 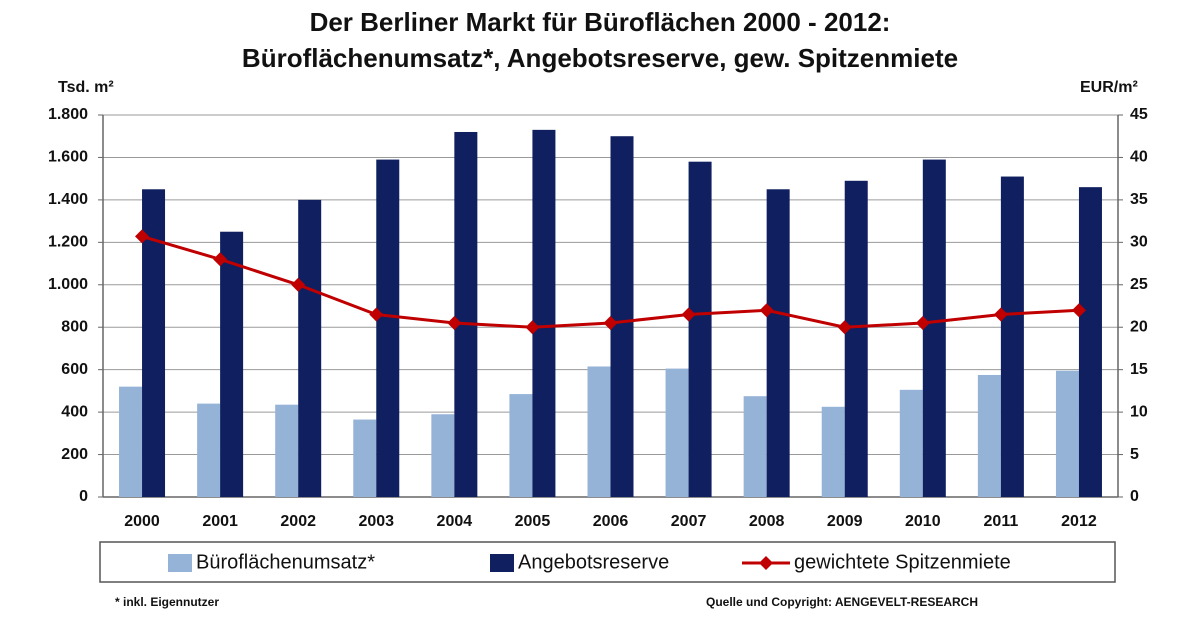 I want to click on y-axis-label: Tsd. m², so click(x=86, y=87).